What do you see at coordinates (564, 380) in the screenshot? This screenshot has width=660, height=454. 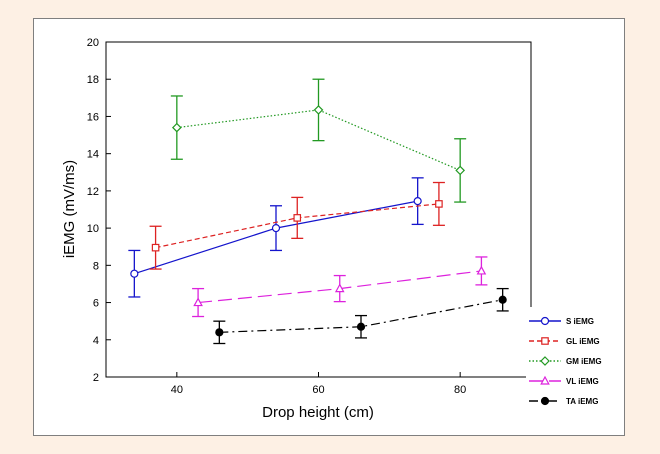 I see `legend-item: VL iEMG` at bounding box center [564, 380].